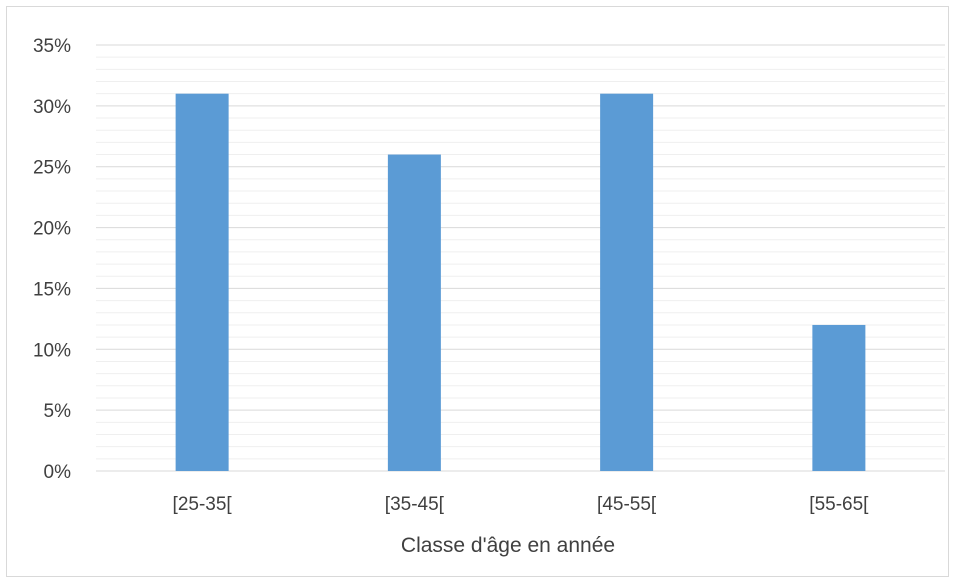  I want to click on x-axis-title: Classe d'âge en année, so click(508, 545).